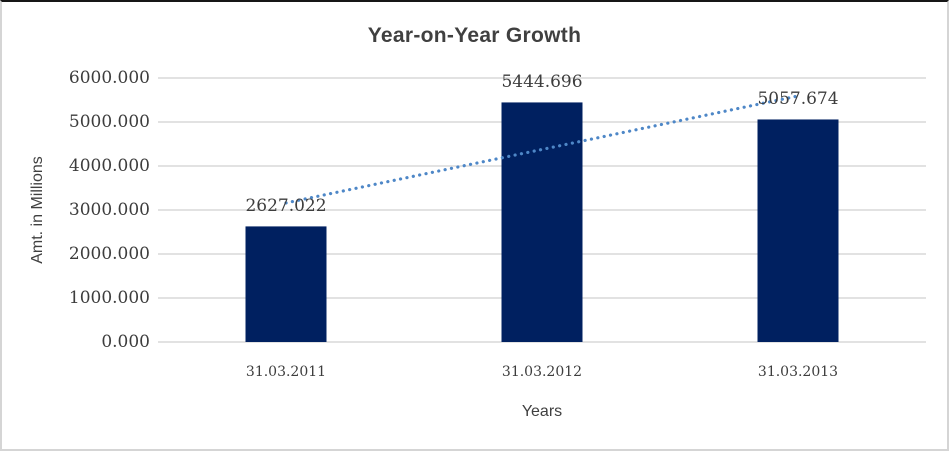 The width and height of the screenshot is (949, 451). What do you see at coordinates (474, 35) in the screenshot?
I see `chart-title: Year-on-Year Growth` at bounding box center [474, 35].